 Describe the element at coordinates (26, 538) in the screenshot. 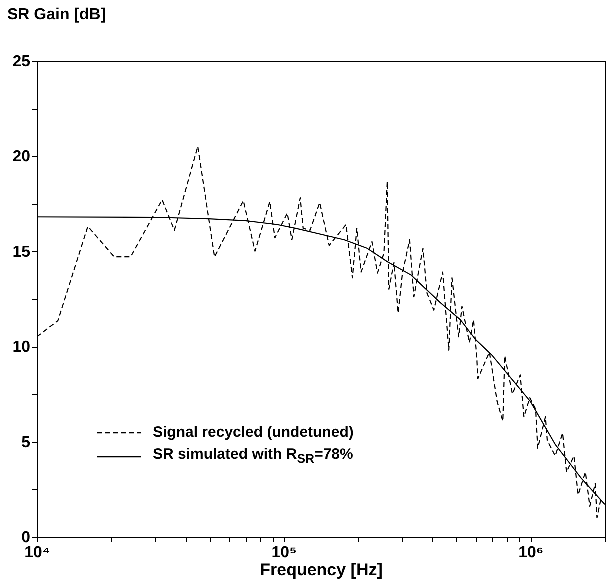

I see `y-tick-label: 0` at that location.